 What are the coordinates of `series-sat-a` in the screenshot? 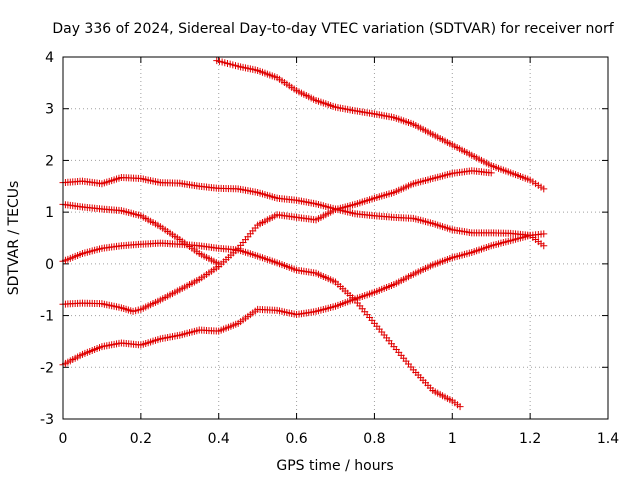 It's located at (380, 125).